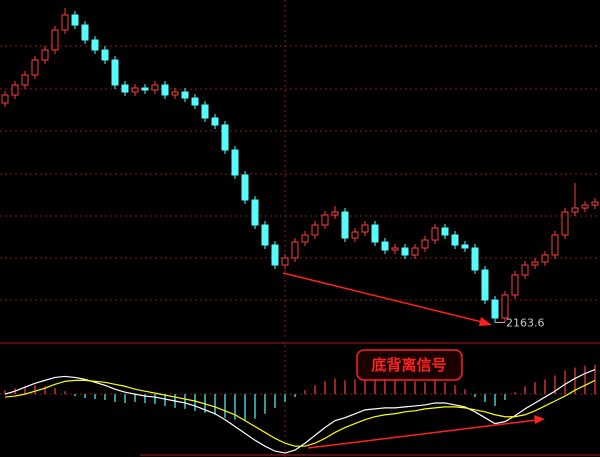  What do you see at coordinates (525, 322) in the screenshot?
I see `low-price-label: 2163.6` at bounding box center [525, 322].